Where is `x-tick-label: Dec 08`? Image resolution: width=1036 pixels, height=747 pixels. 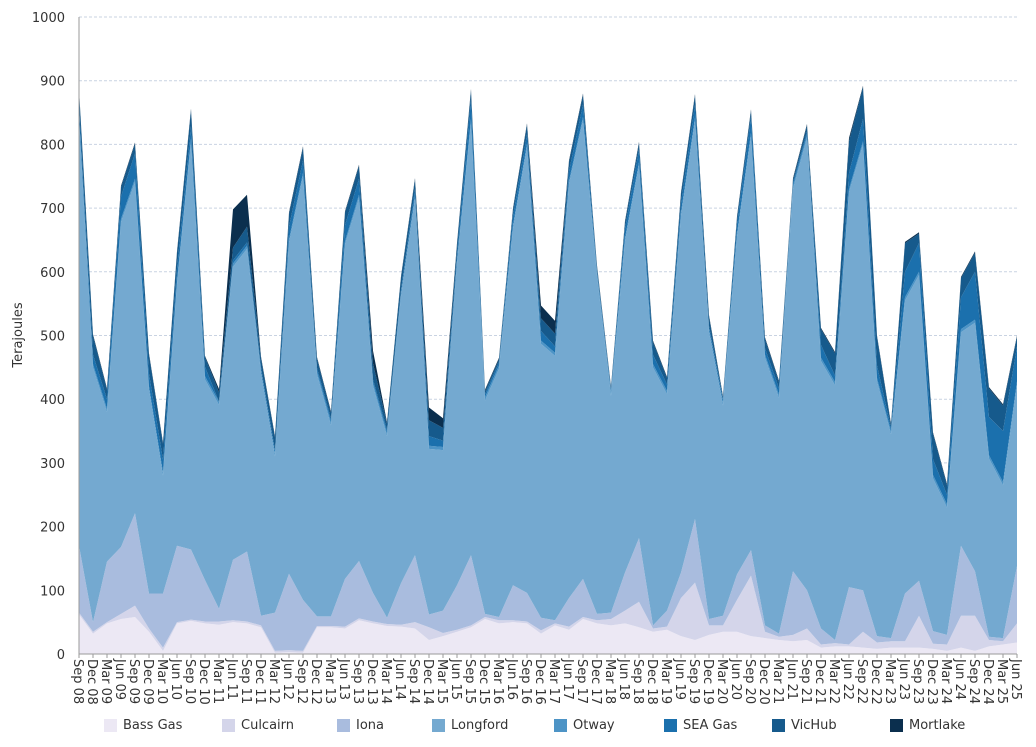 x-tick-label: Dec 08 is located at coordinates (91, 682).